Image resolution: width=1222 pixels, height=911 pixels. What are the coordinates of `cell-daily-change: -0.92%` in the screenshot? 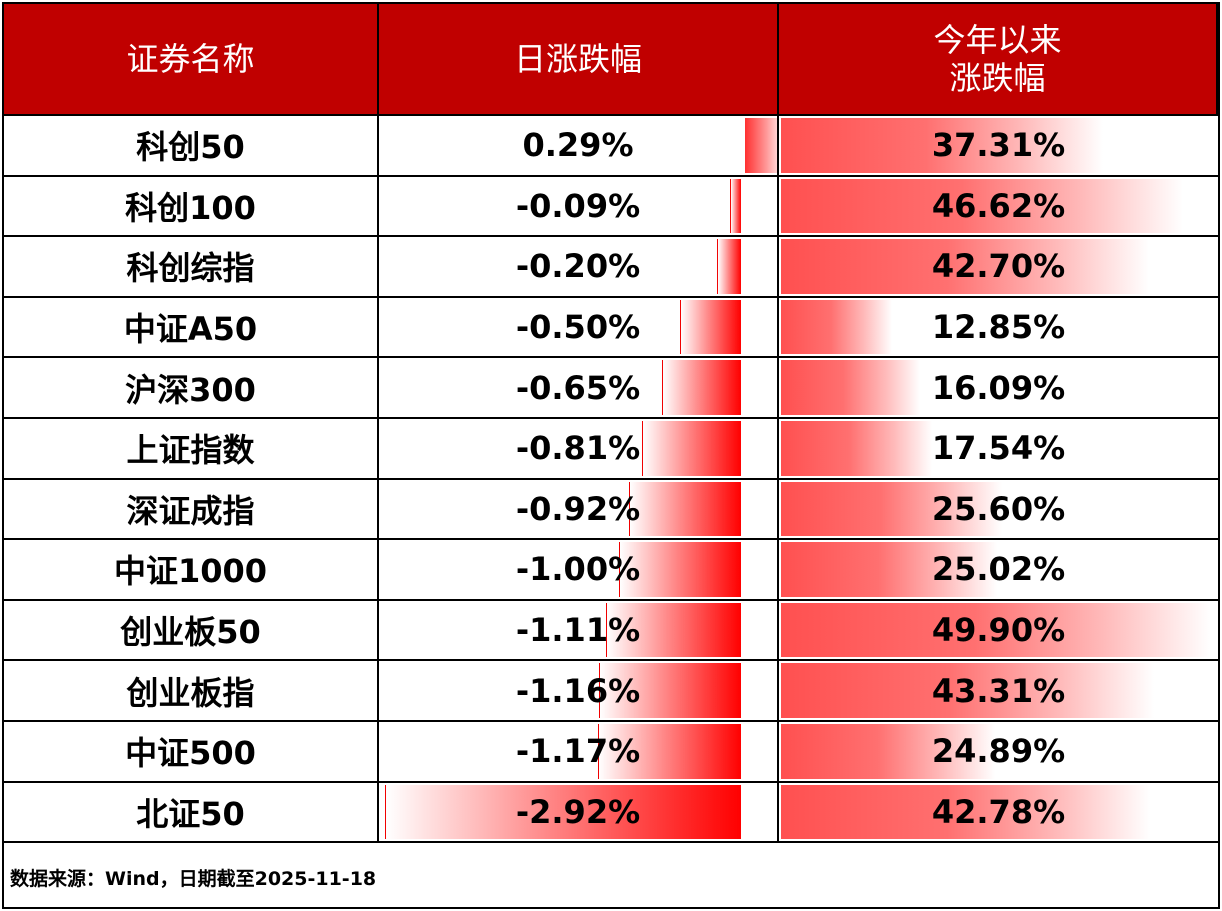 It's located at (579, 510).